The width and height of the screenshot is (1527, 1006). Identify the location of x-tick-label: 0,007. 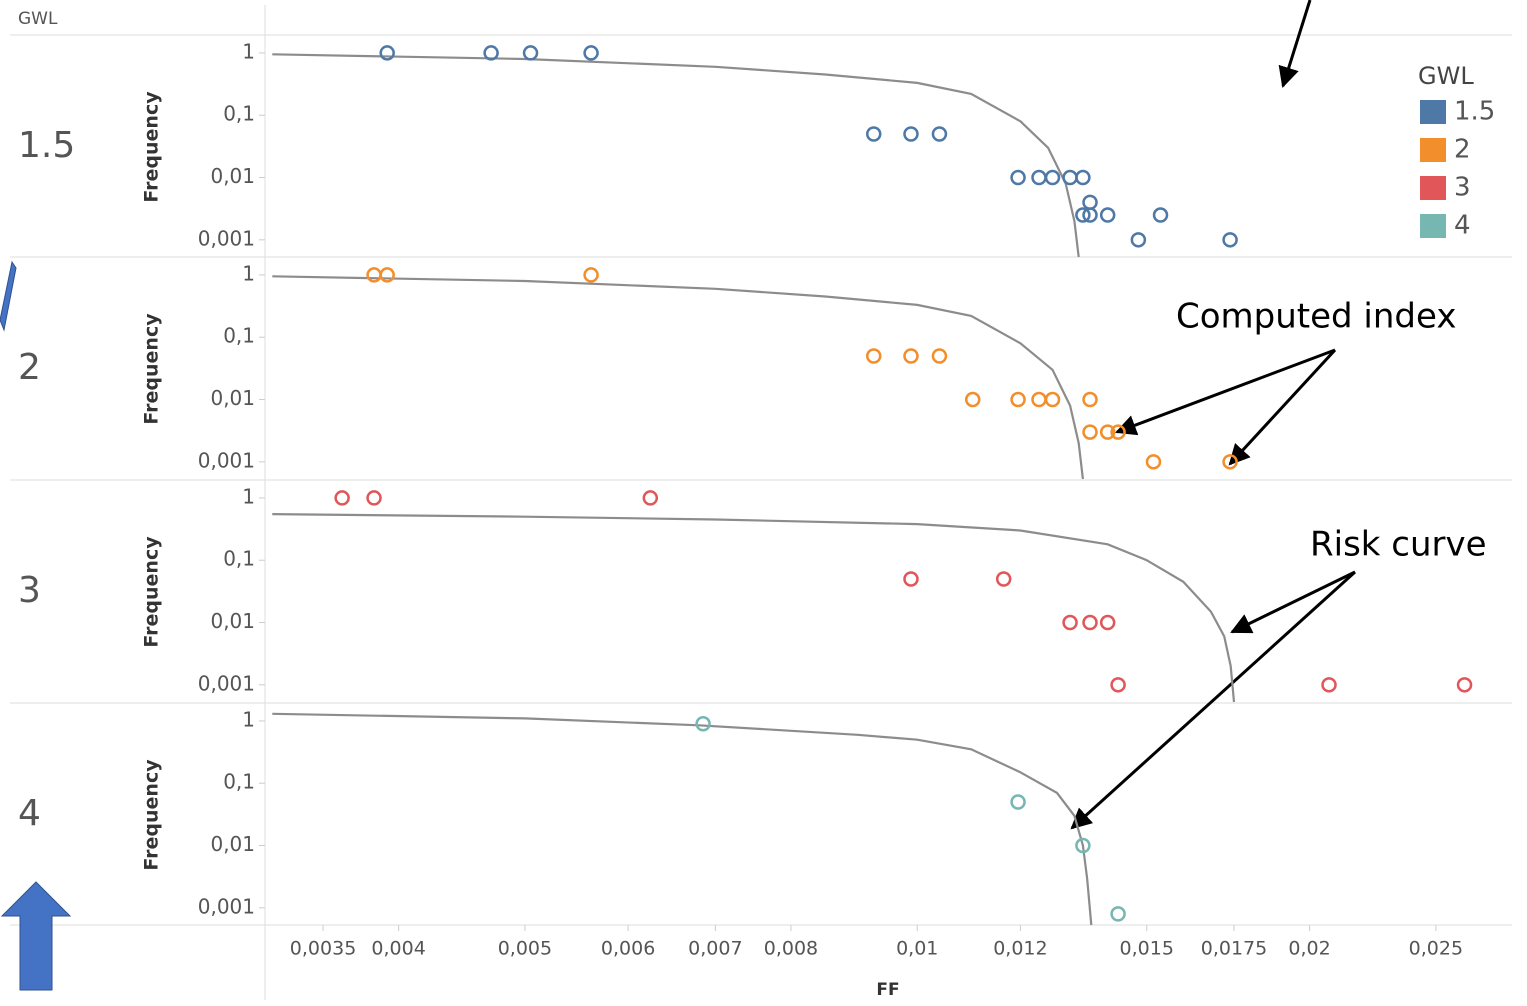
(715, 949).